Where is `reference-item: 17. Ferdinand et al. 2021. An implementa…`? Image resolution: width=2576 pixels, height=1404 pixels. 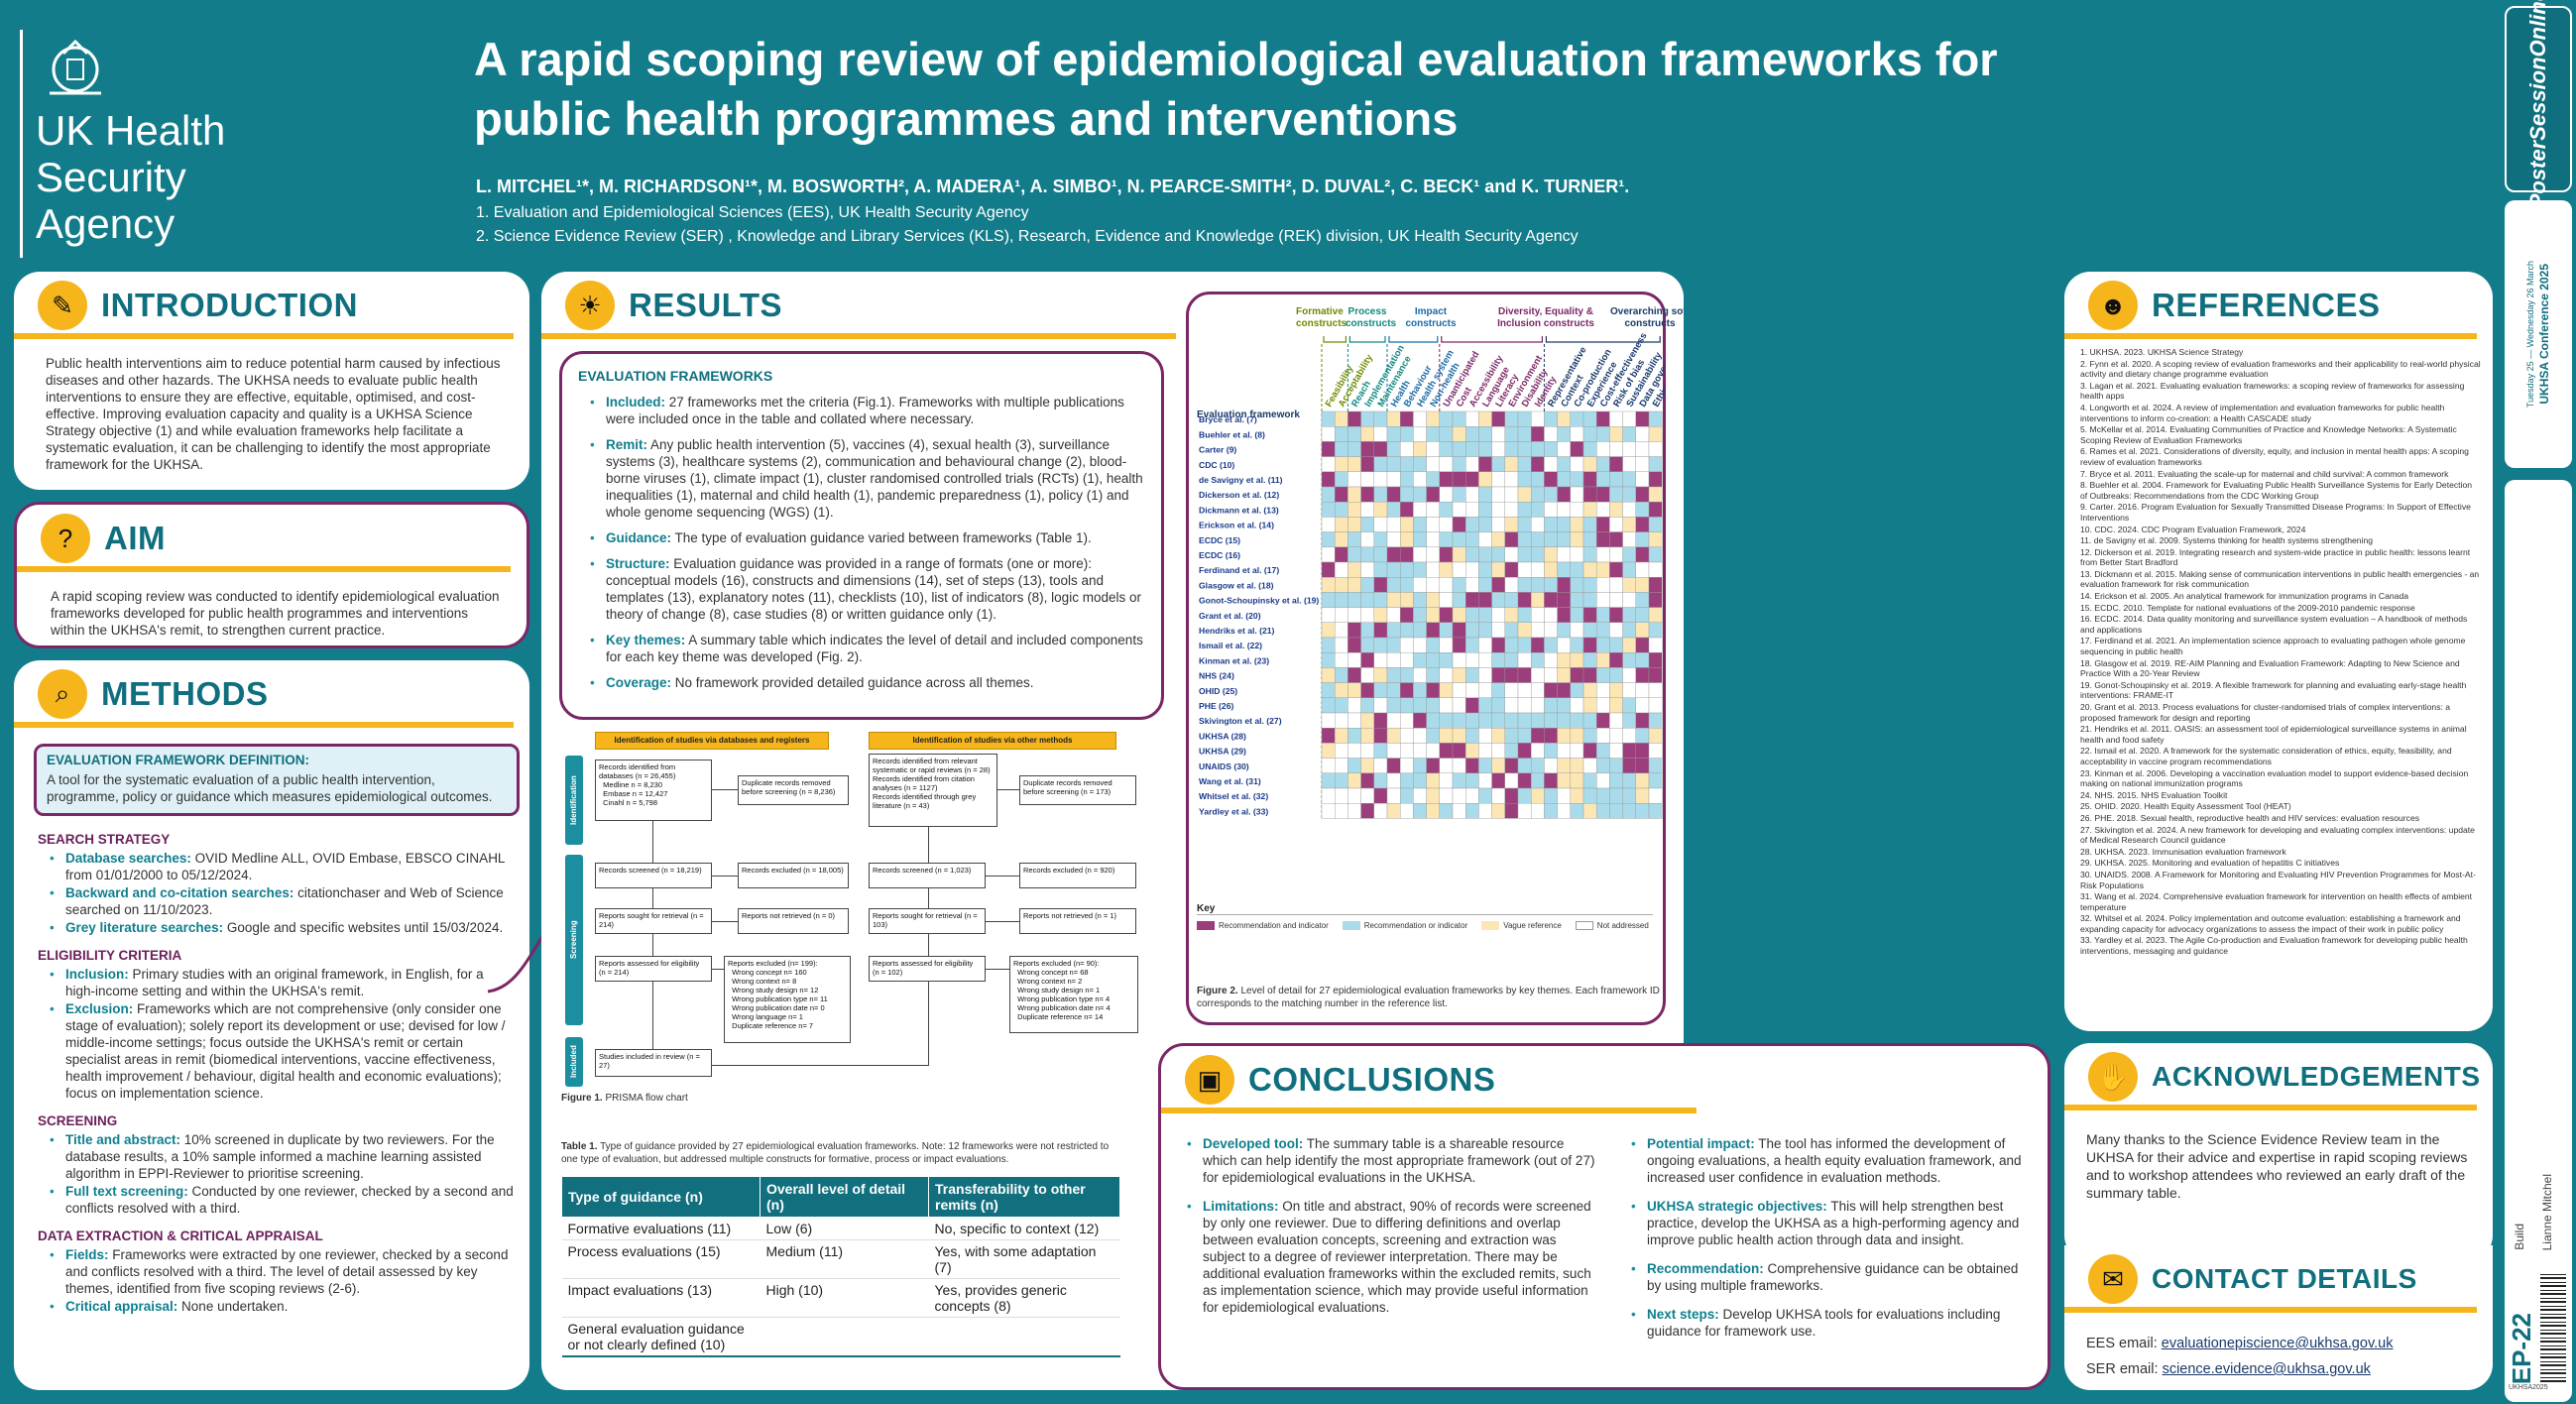 reference-item: 17. Ferdinand et al. 2021. An implementa… is located at coordinates (2273, 646).